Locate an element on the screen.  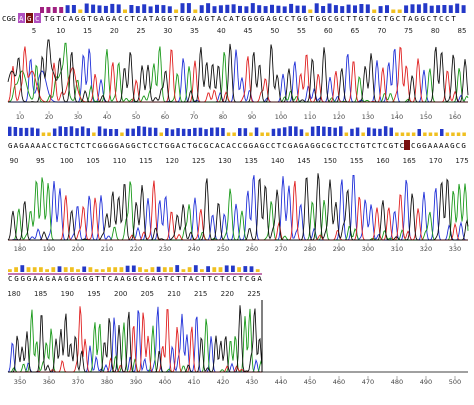
position-label: 25 is located at coordinates (141, 31).